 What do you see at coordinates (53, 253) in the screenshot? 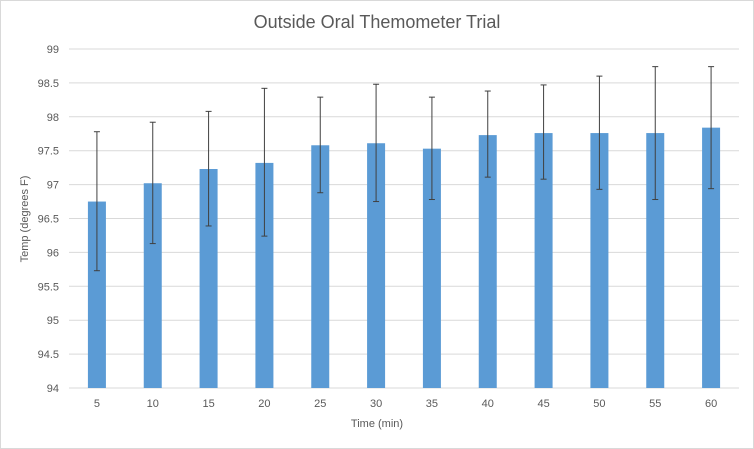
I see `y-tick-label: 96` at bounding box center [53, 253].